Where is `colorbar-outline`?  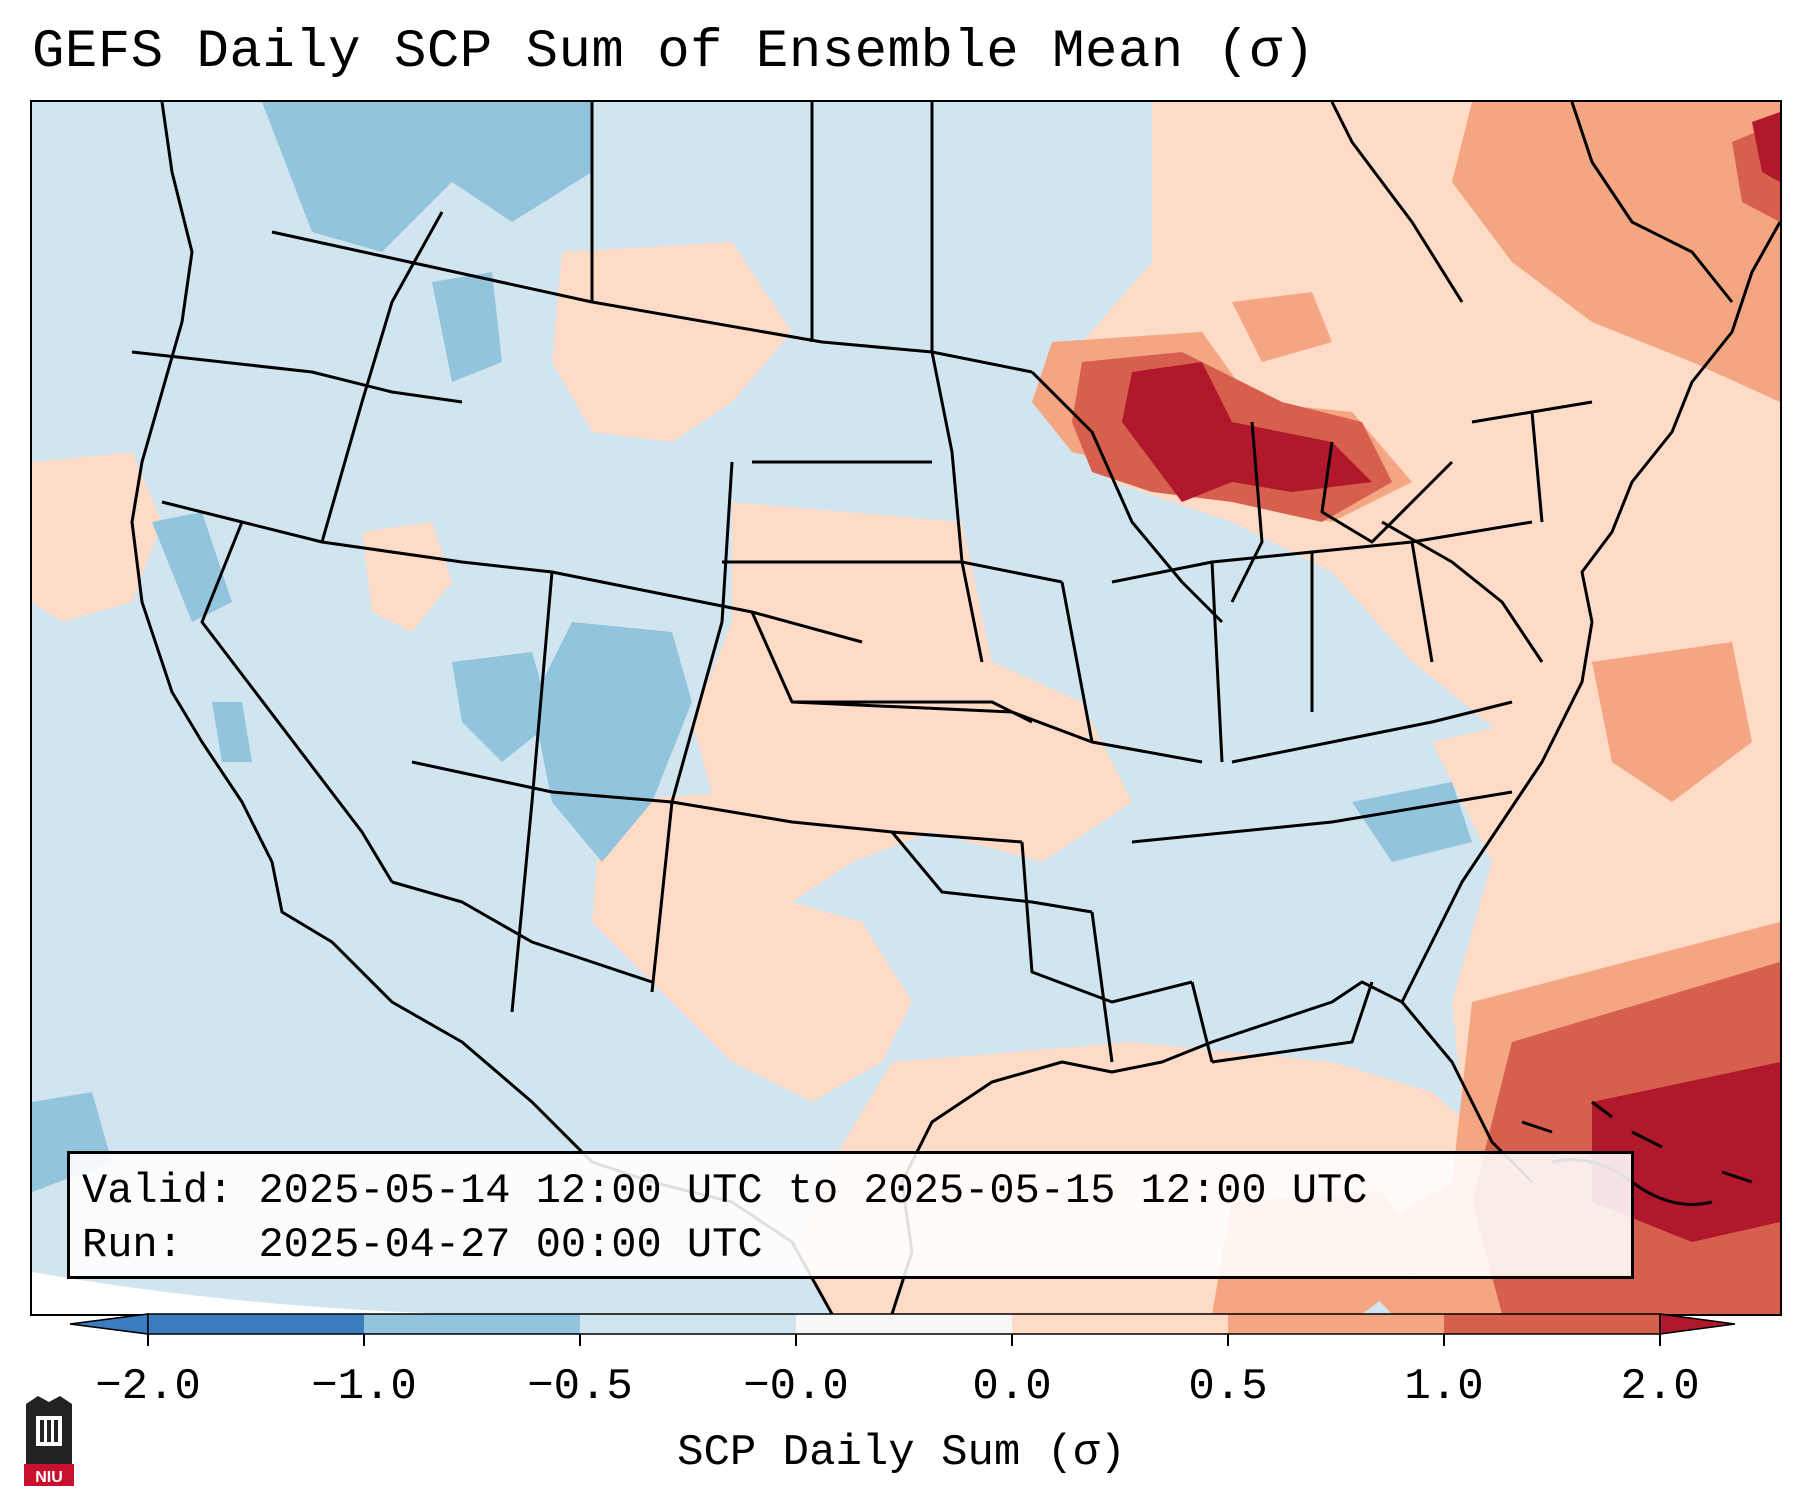 colorbar-outline is located at coordinates (904, 1324).